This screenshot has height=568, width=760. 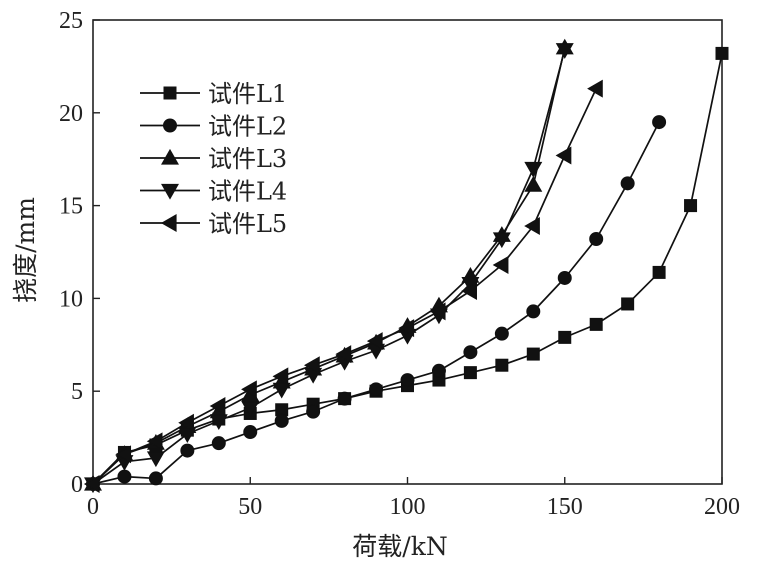 I want to click on x-tick-label: 100, so click(x=408, y=507).